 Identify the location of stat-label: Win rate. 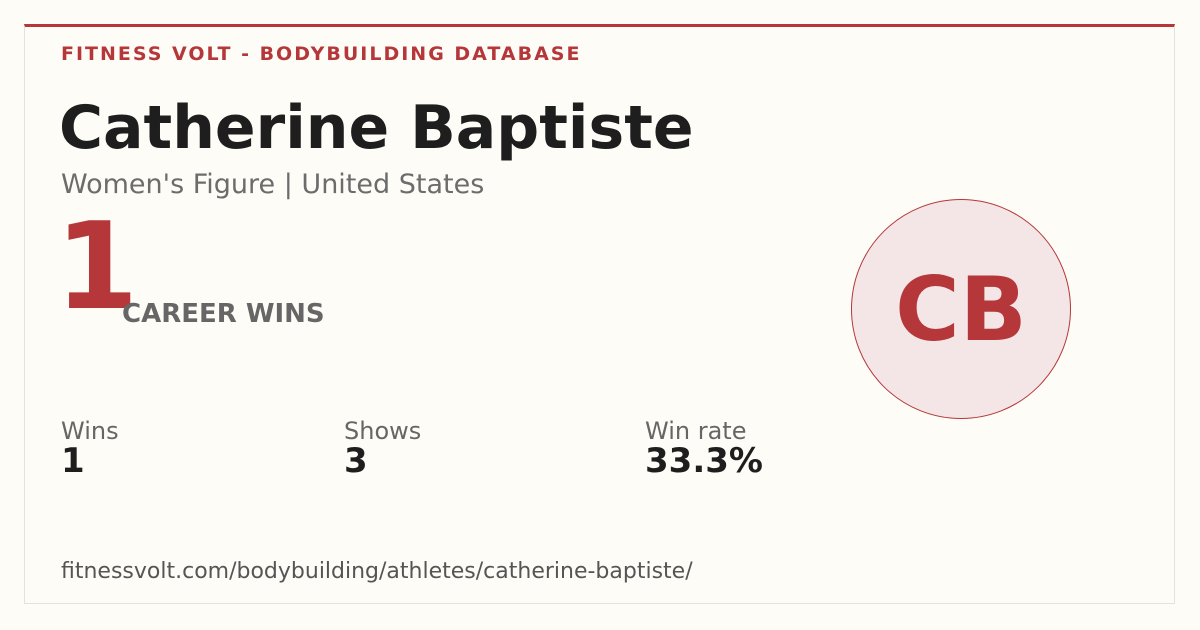
(696, 431).